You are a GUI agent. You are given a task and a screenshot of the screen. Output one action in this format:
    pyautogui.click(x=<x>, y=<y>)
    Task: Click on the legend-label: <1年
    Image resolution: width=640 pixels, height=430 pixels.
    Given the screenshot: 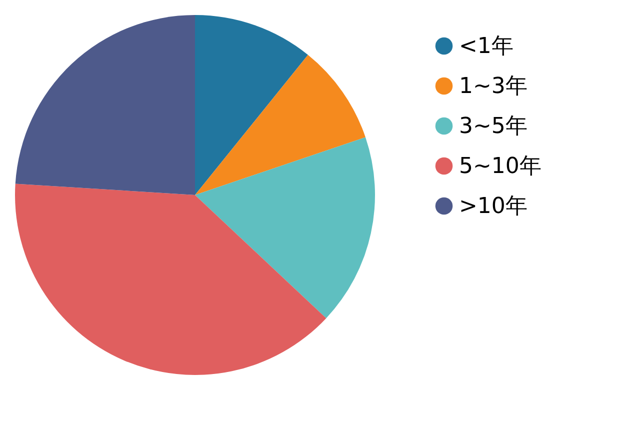 What is the action you would take?
    pyautogui.click(x=486, y=46)
    